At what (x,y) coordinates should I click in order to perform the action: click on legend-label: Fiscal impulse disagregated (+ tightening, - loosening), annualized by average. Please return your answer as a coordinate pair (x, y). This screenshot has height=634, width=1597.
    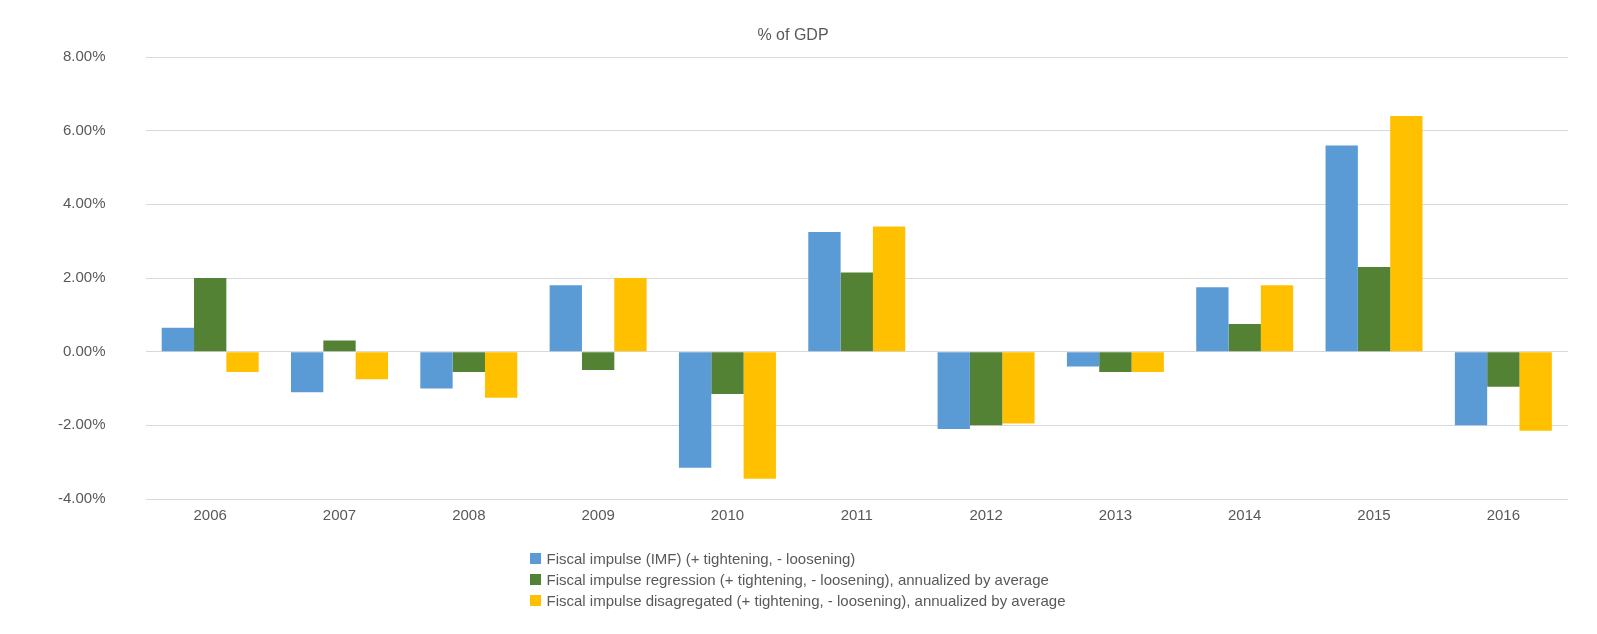
    Looking at the image, I should click on (806, 601).